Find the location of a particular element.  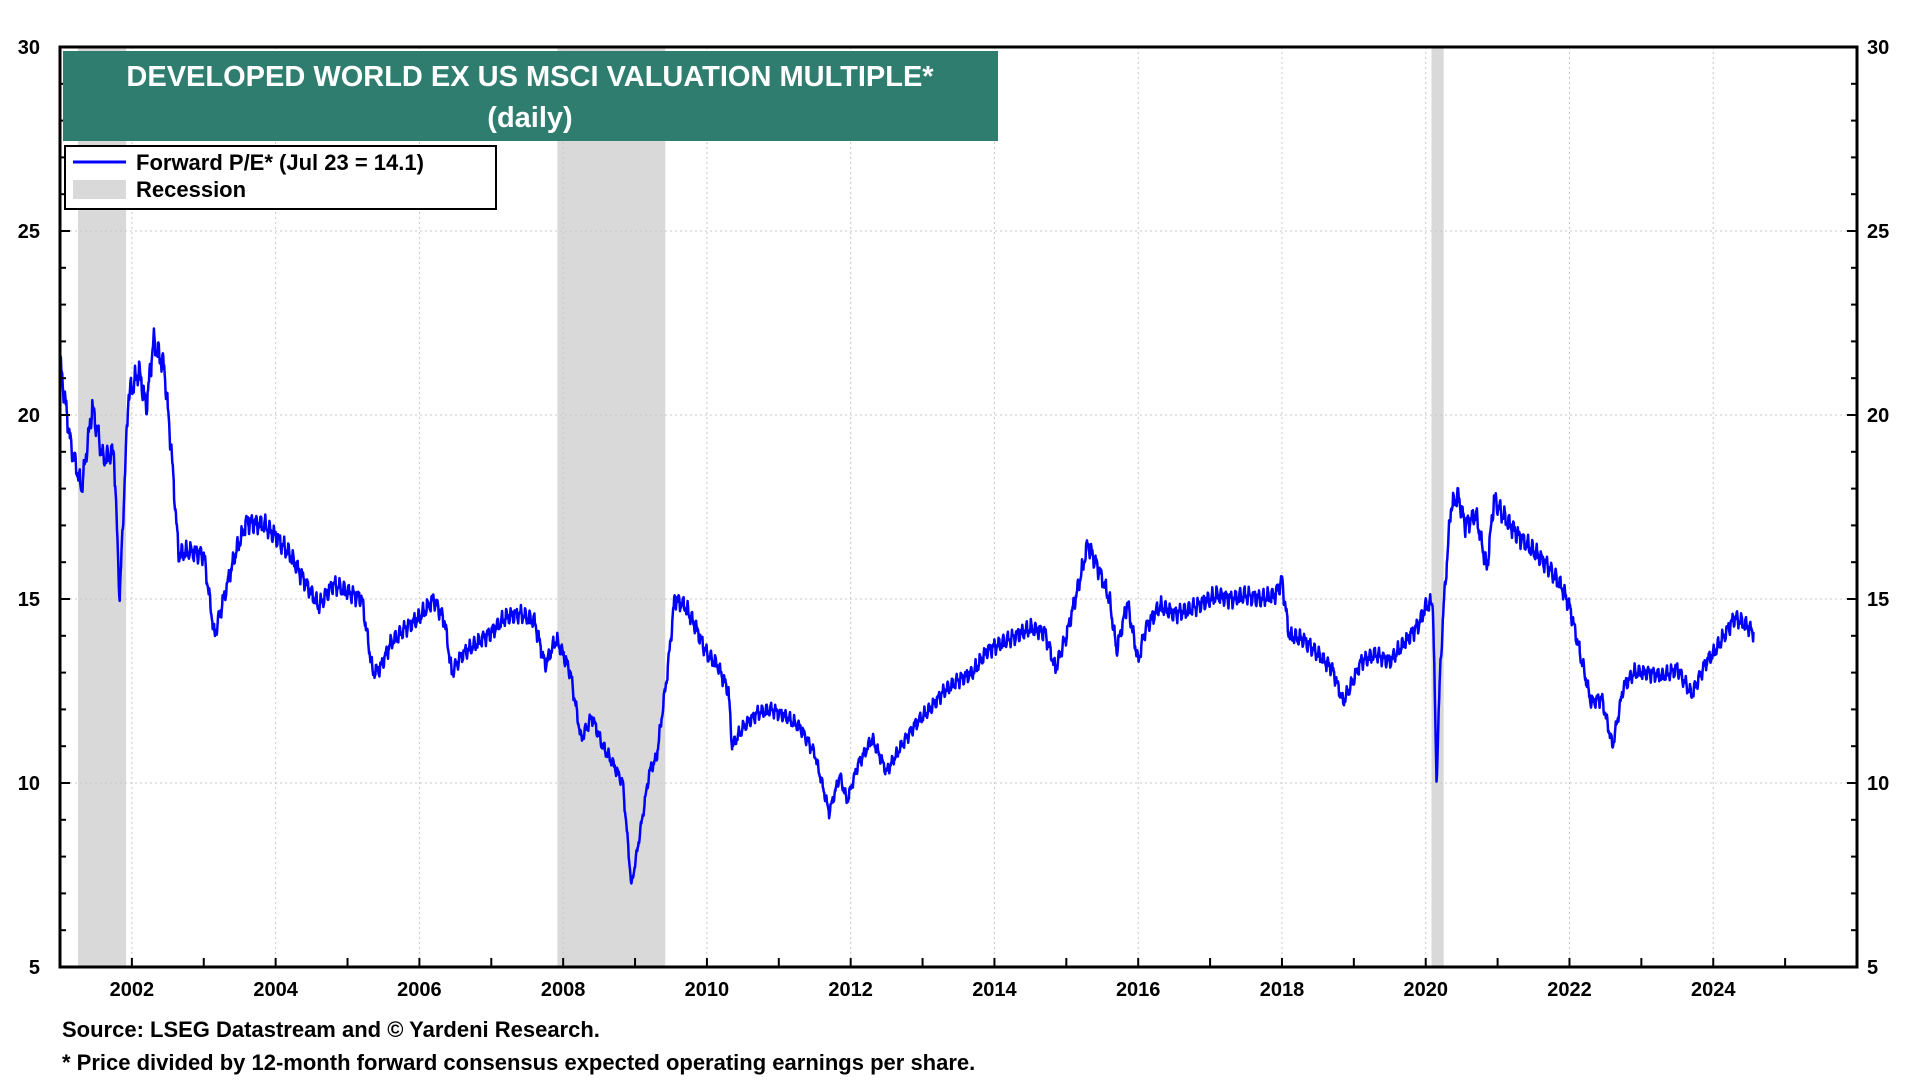

y-tick-label-right: 10 is located at coordinates (1878, 784).